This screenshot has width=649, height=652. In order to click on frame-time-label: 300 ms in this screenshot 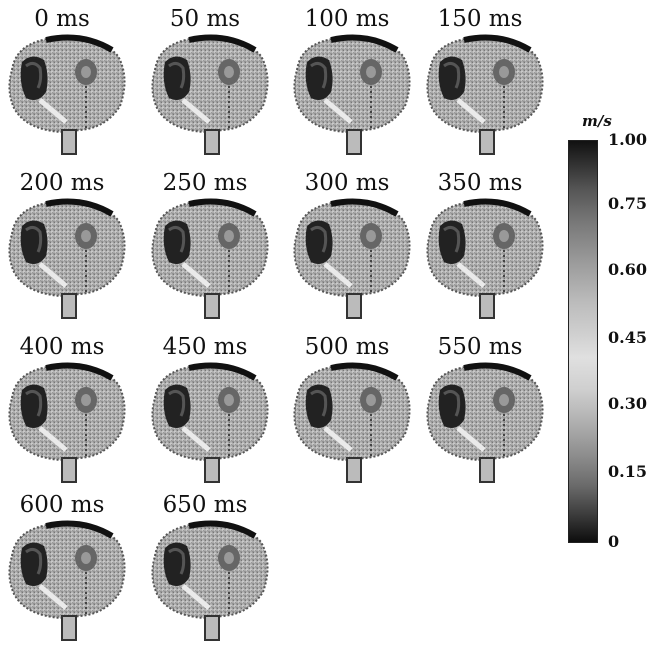, I will do `click(347, 183)`.